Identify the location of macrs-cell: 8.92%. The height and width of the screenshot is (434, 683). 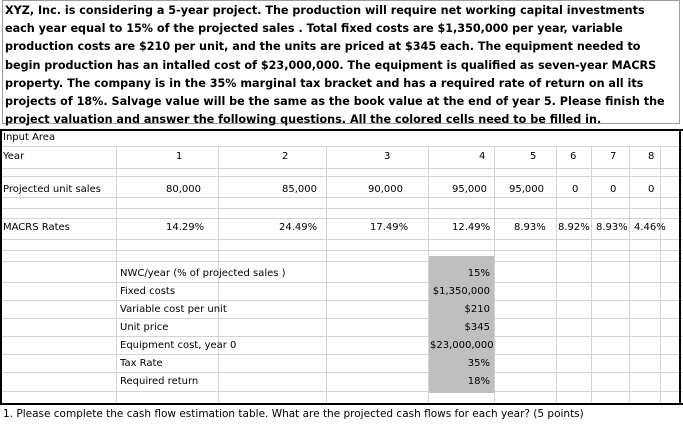
(574, 227).